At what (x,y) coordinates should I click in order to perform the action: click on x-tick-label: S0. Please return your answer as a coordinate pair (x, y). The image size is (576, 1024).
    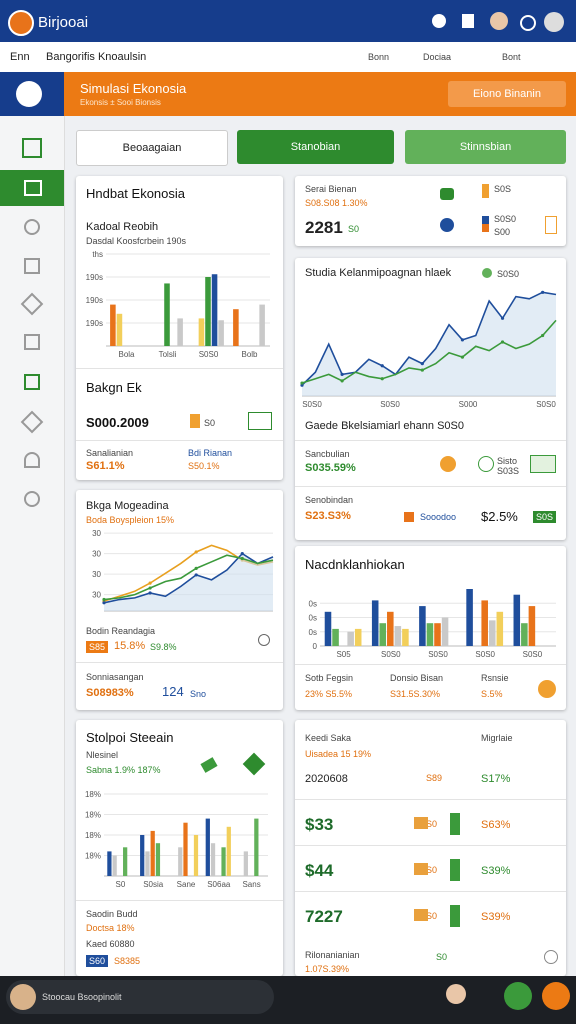
    Looking at the image, I should click on (121, 884).